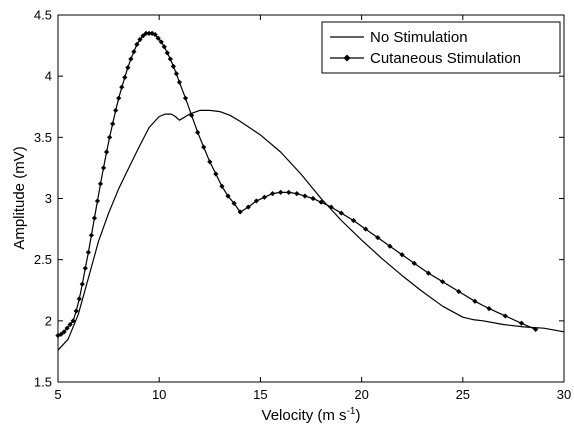 Image resolution: width=574 pixels, height=433 pixels. I want to click on legend-marker-cutaneous-stimulation, so click(347, 58).